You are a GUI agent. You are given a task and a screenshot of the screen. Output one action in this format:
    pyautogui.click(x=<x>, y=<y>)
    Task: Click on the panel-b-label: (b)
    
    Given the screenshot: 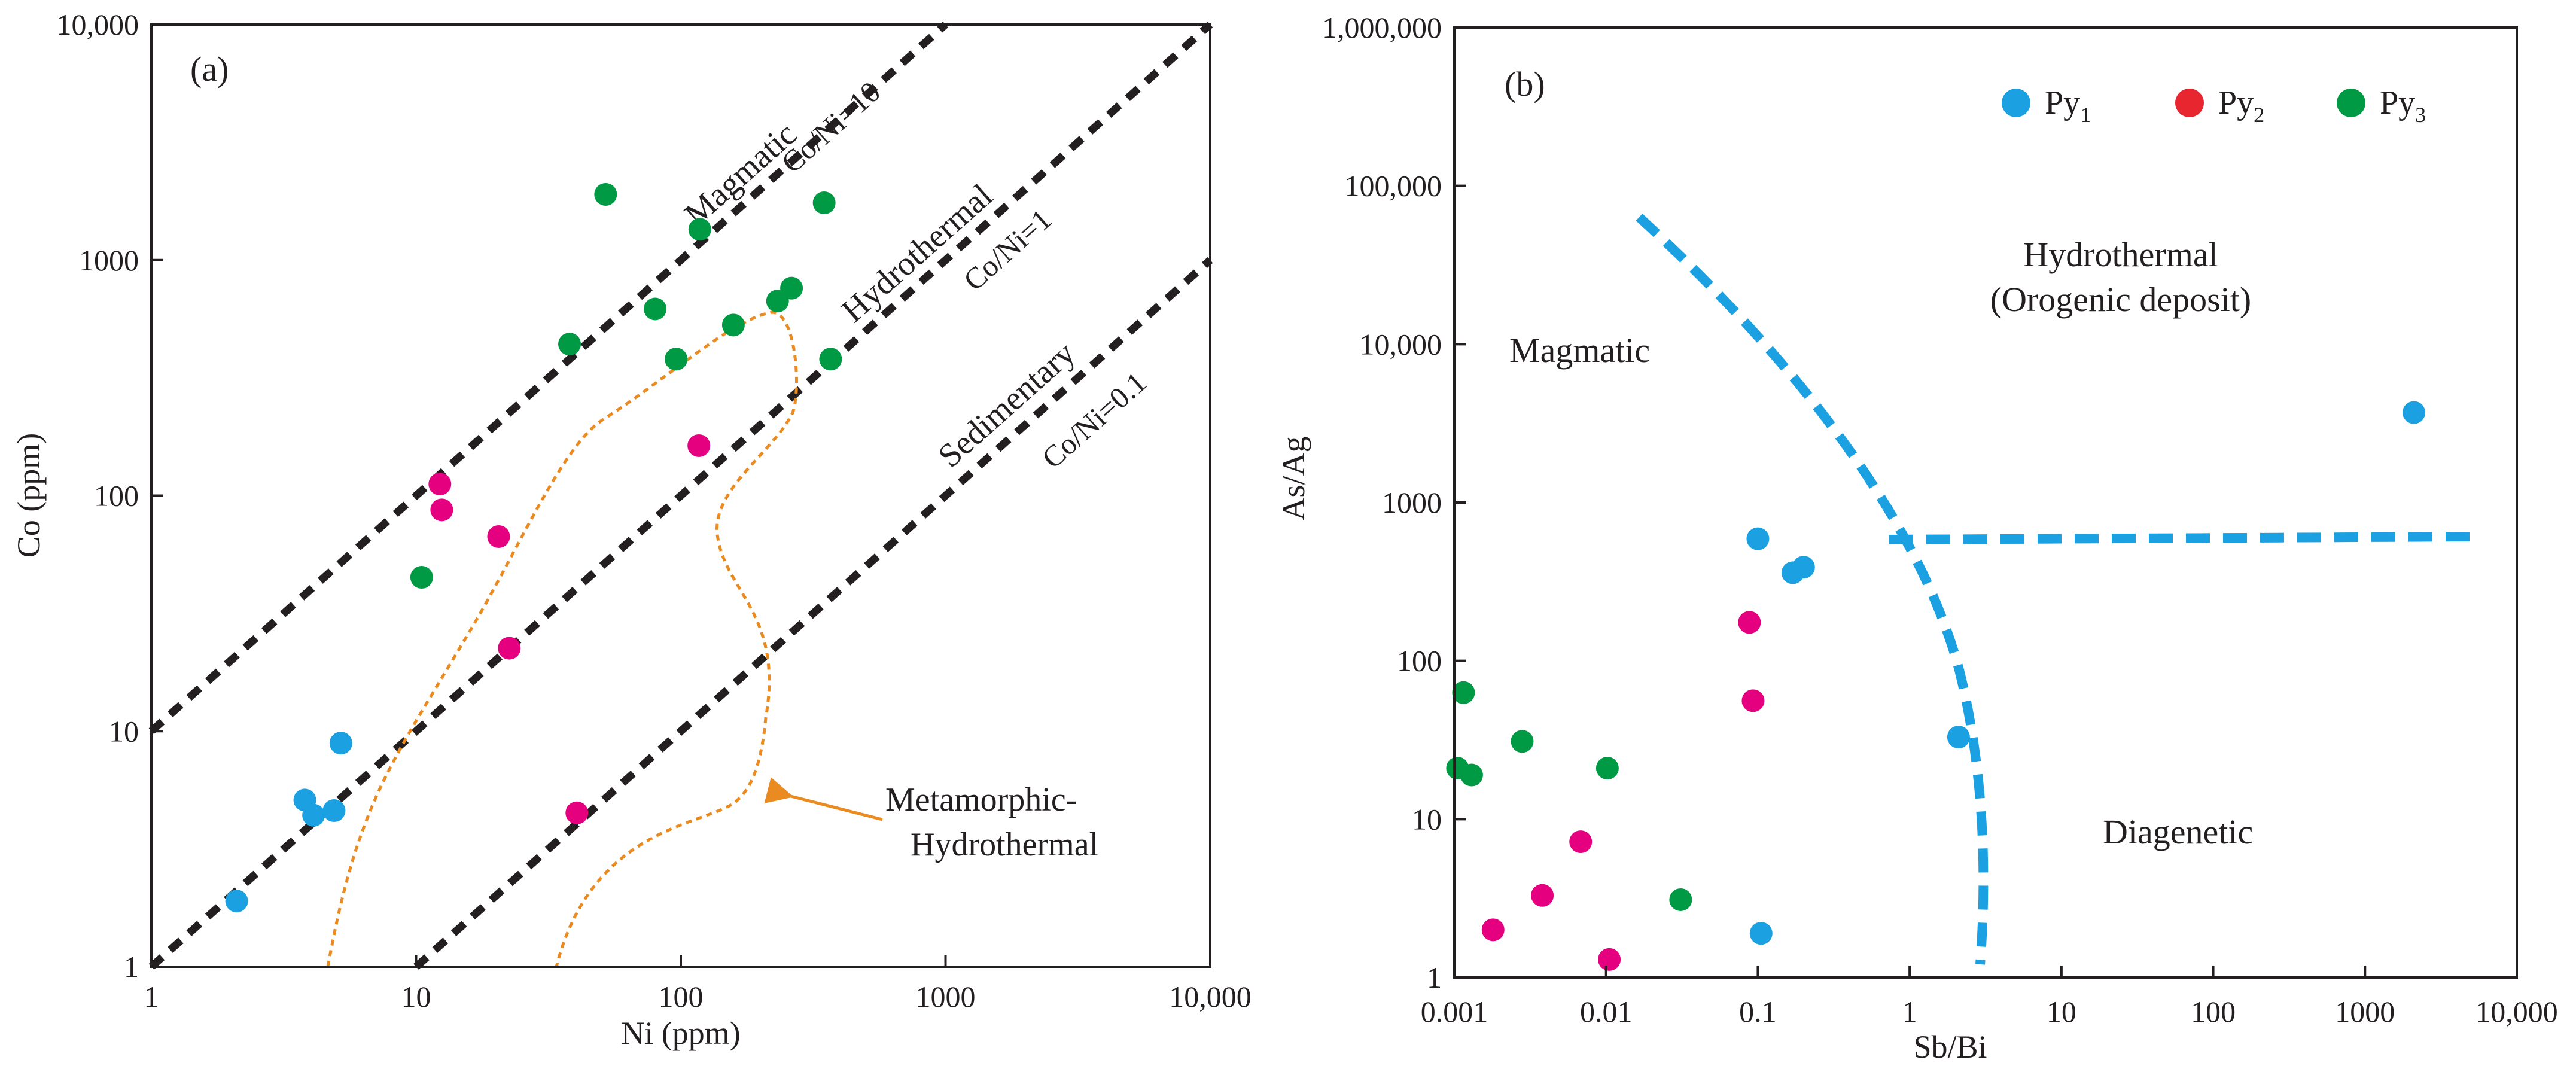 What is the action you would take?
    pyautogui.click(x=1525, y=84)
    